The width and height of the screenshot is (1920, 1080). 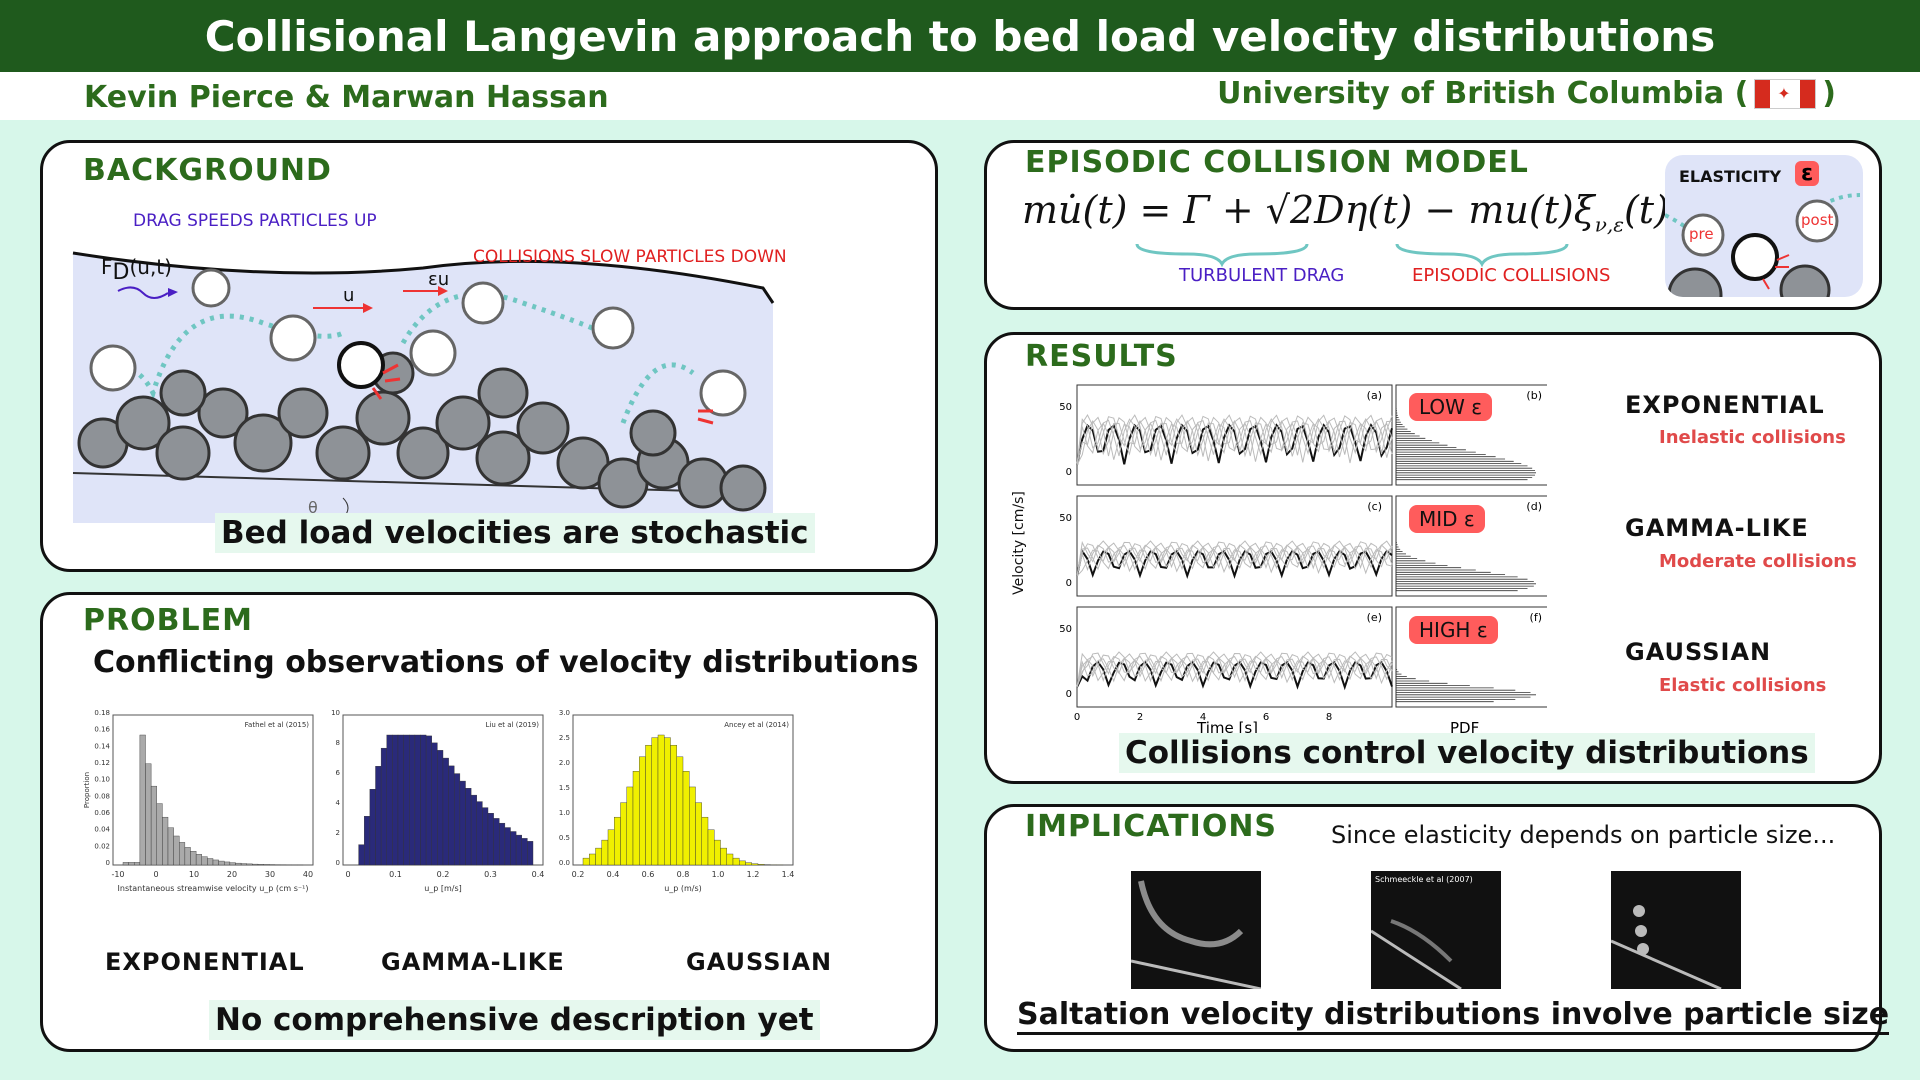 What do you see at coordinates (564, 738) in the screenshot?
I see `y-tick-label: 2.5` at bounding box center [564, 738].